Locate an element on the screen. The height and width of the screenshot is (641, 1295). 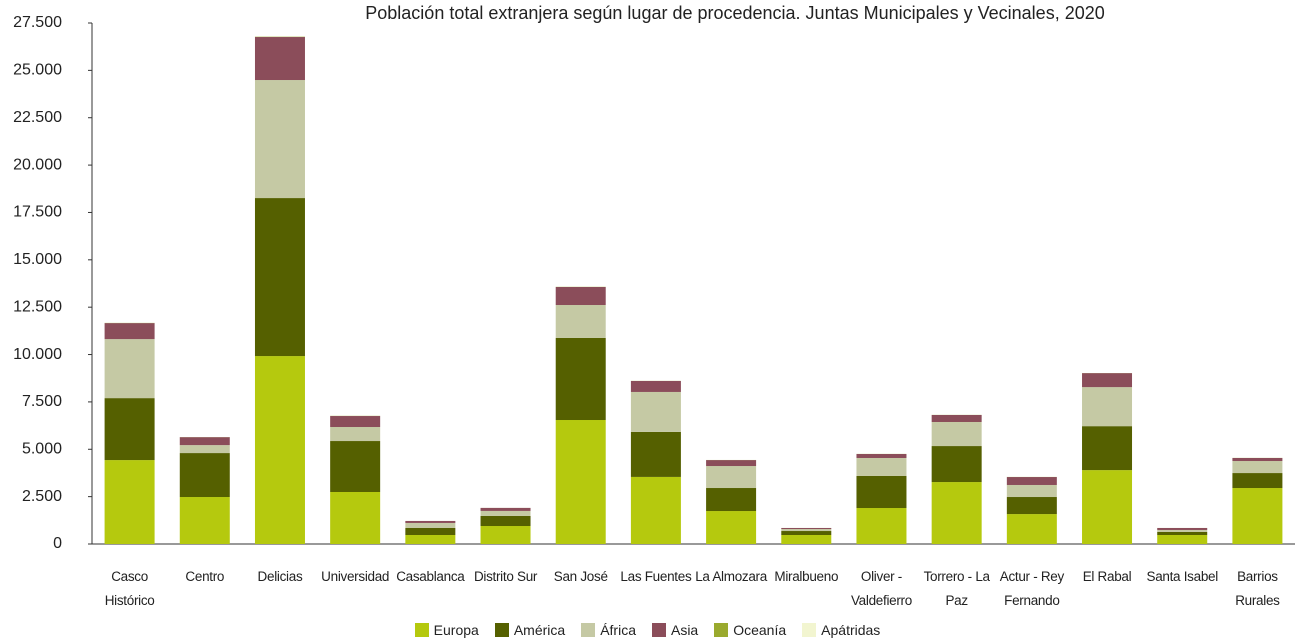
legend-label: África is located at coordinates (618, 630).